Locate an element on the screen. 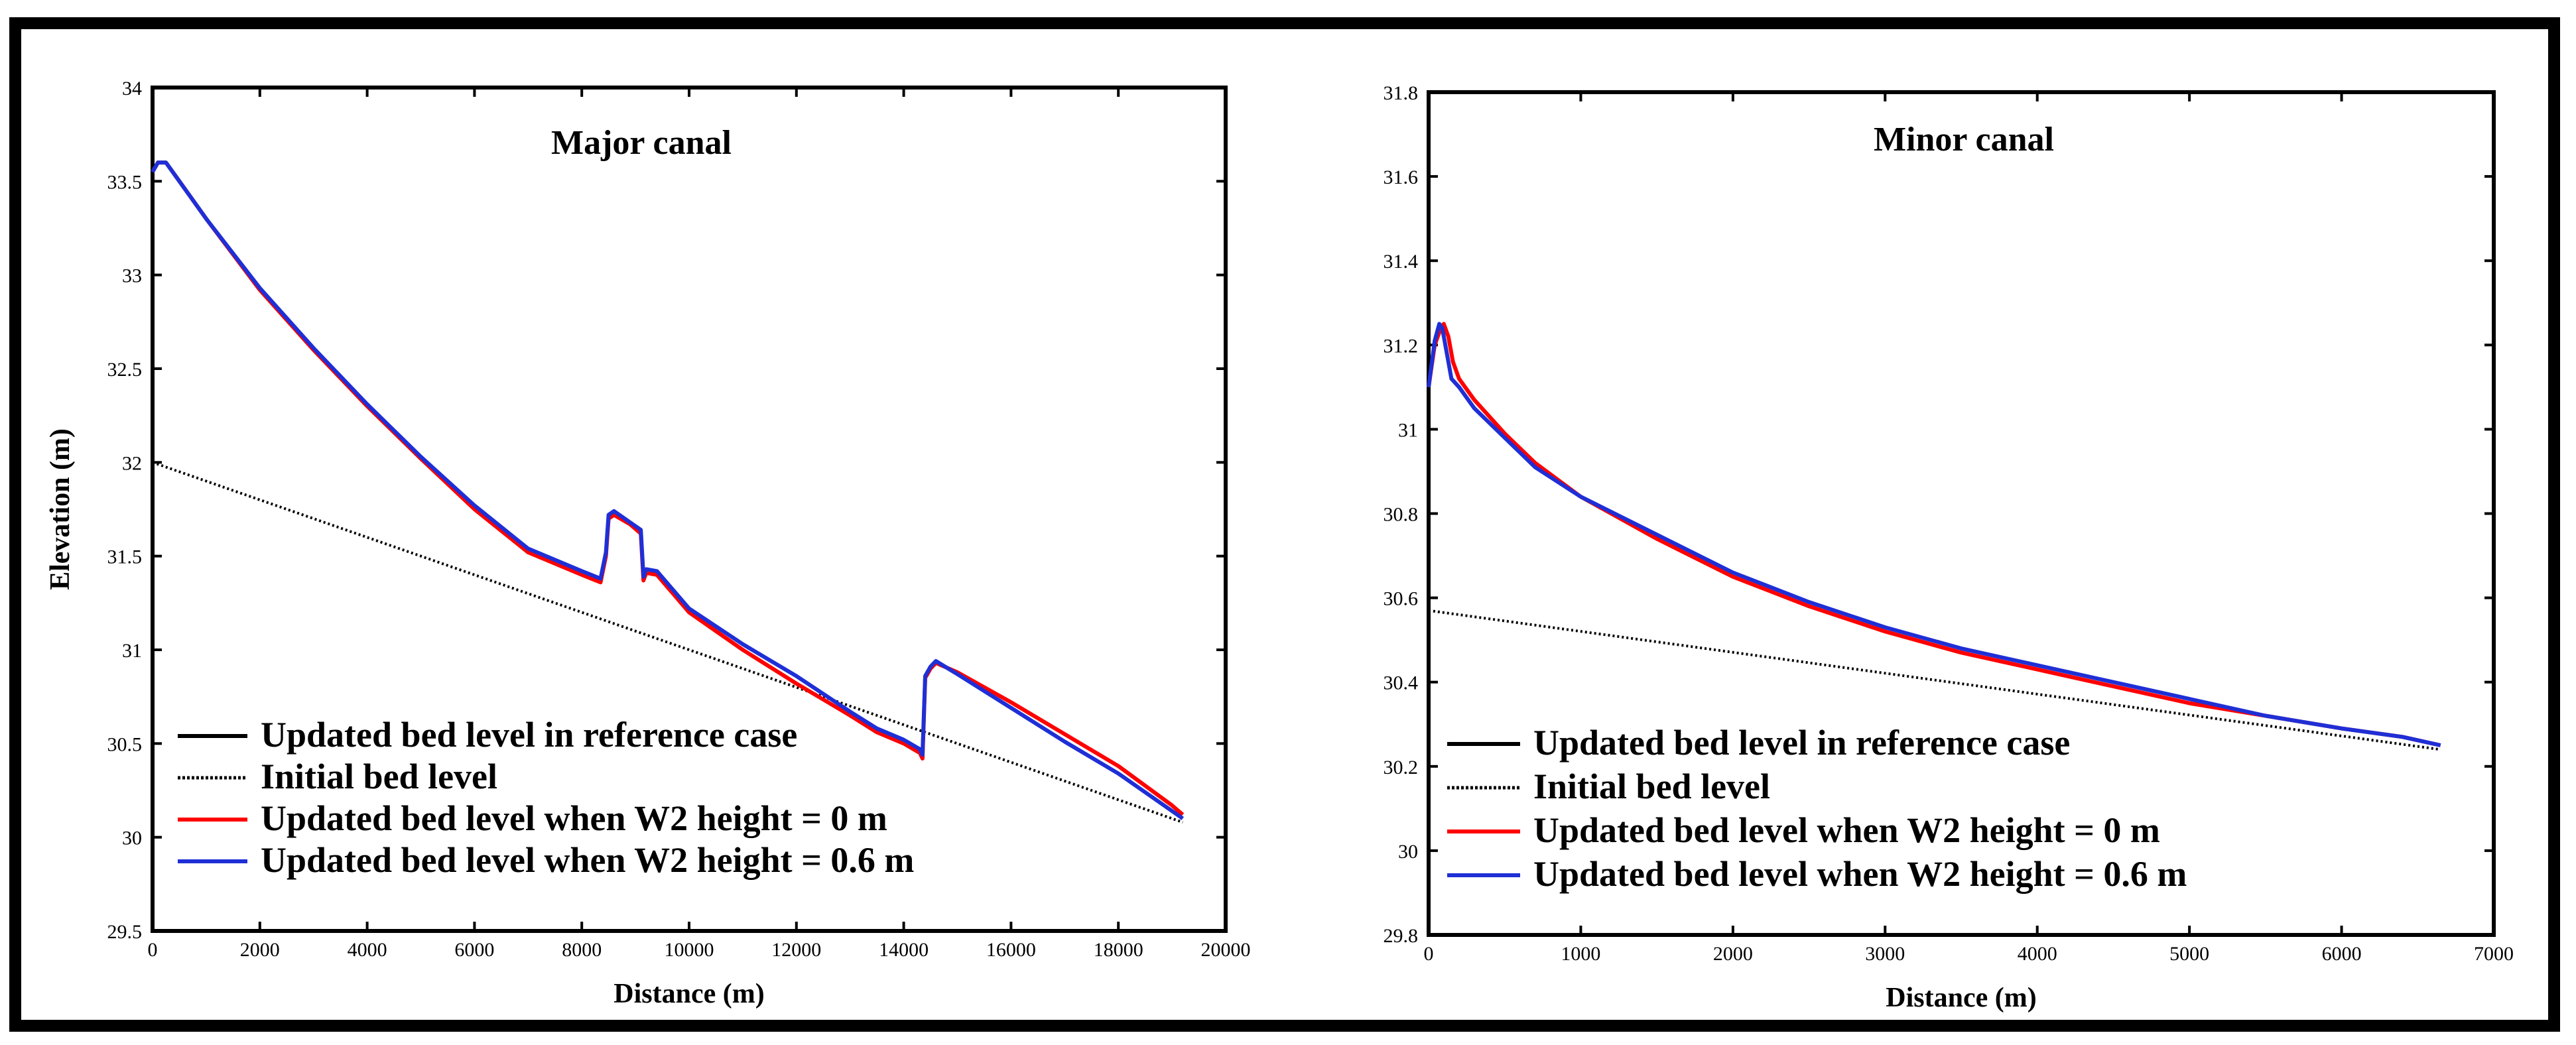 Image resolution: width=2576 pixels, height=1045 pixels. y-tick-label: 31.6 is located at coordinates (1402, 177).